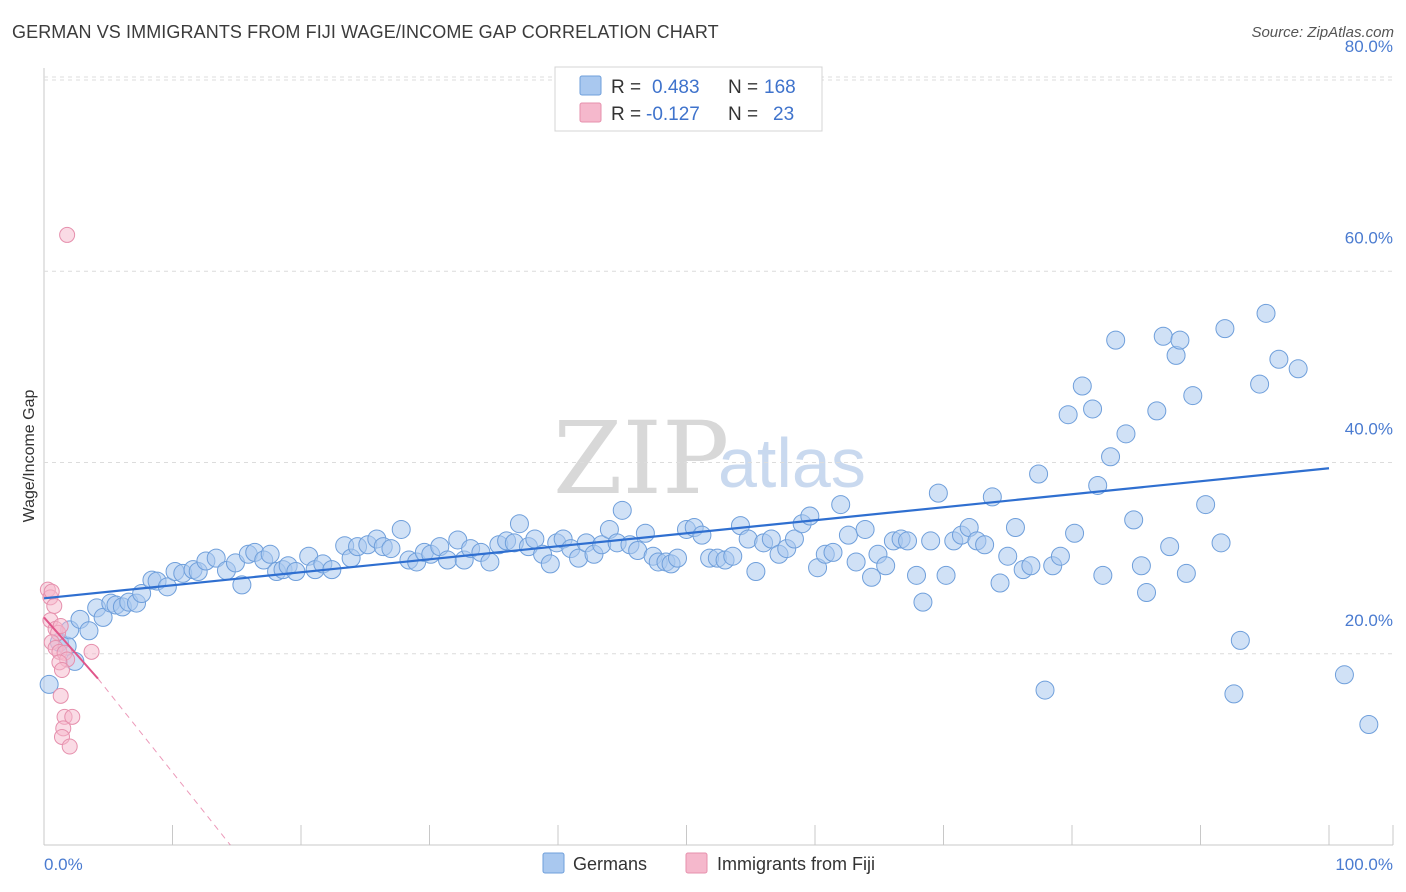 Image resolution: width=1406 pixels, height=892 pixels. Describe the element at coordinates (1369, 237) in the screenshot. I see `y-tick-label: 60.0%` at that location.